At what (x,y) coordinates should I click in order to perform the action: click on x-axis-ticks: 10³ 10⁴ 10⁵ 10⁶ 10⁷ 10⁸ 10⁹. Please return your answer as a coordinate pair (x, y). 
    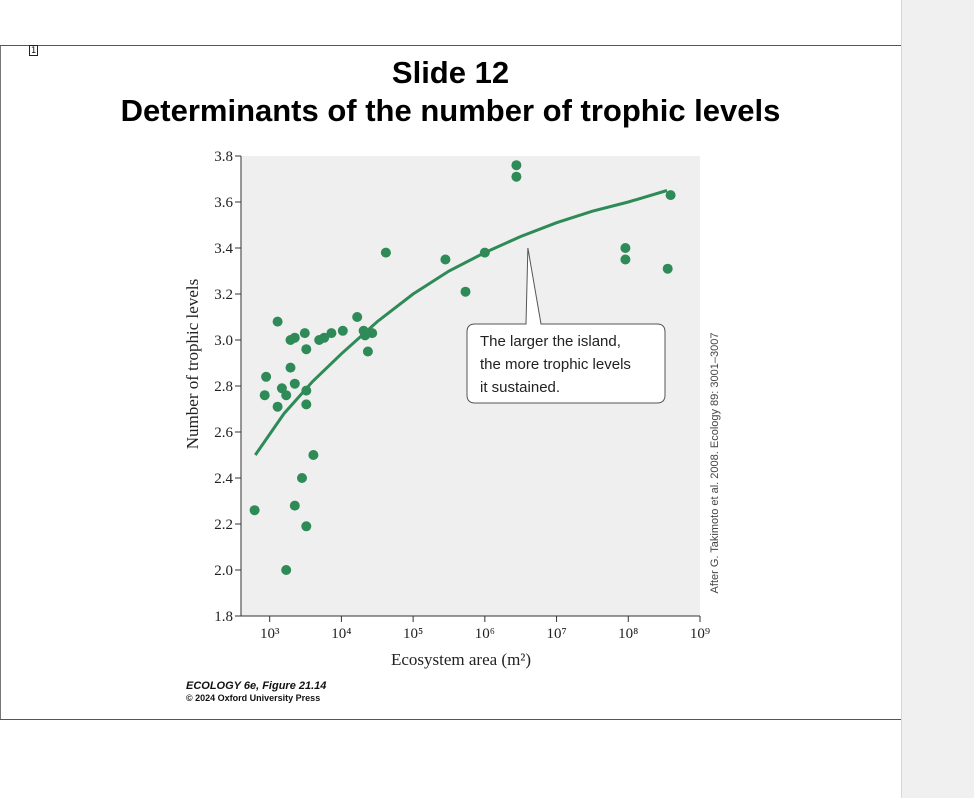
    Looking at the image, I should click on (485, 629).